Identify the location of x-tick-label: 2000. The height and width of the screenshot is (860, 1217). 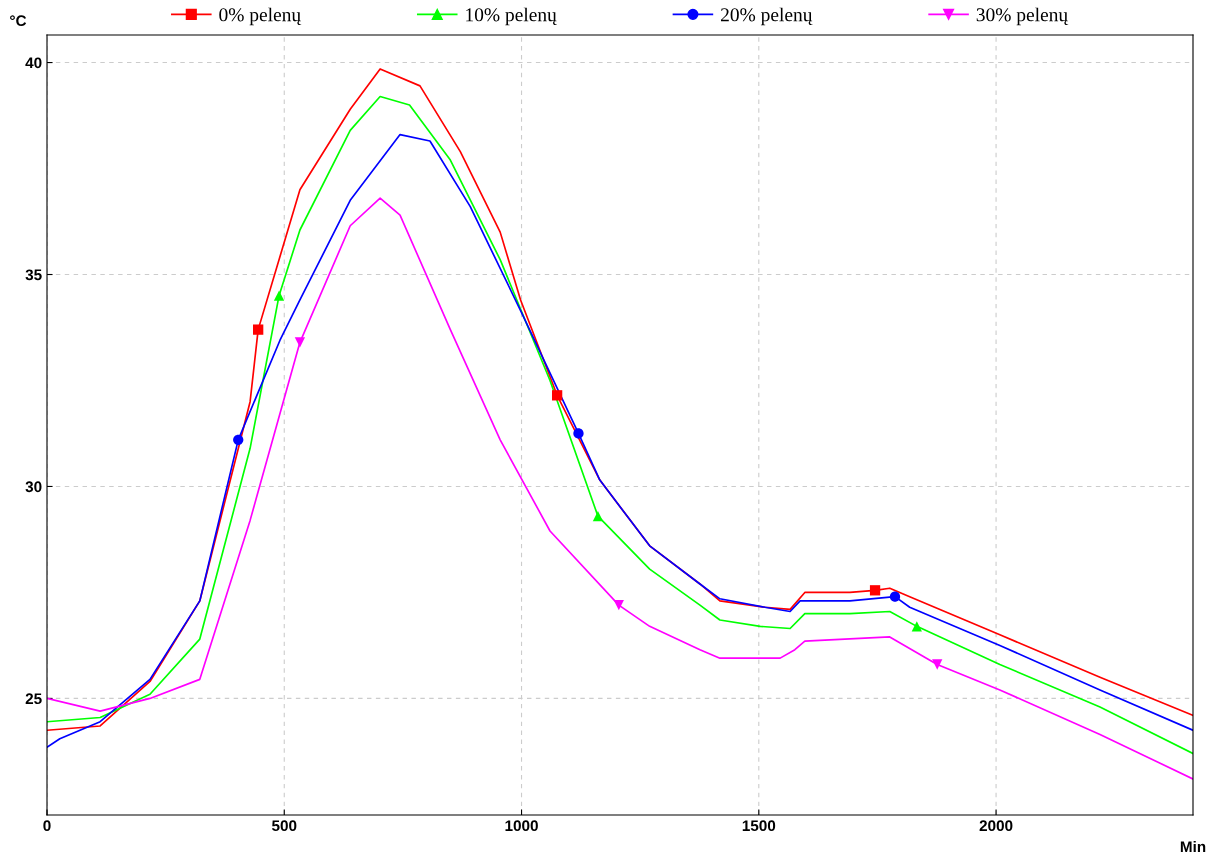
(996, 826).